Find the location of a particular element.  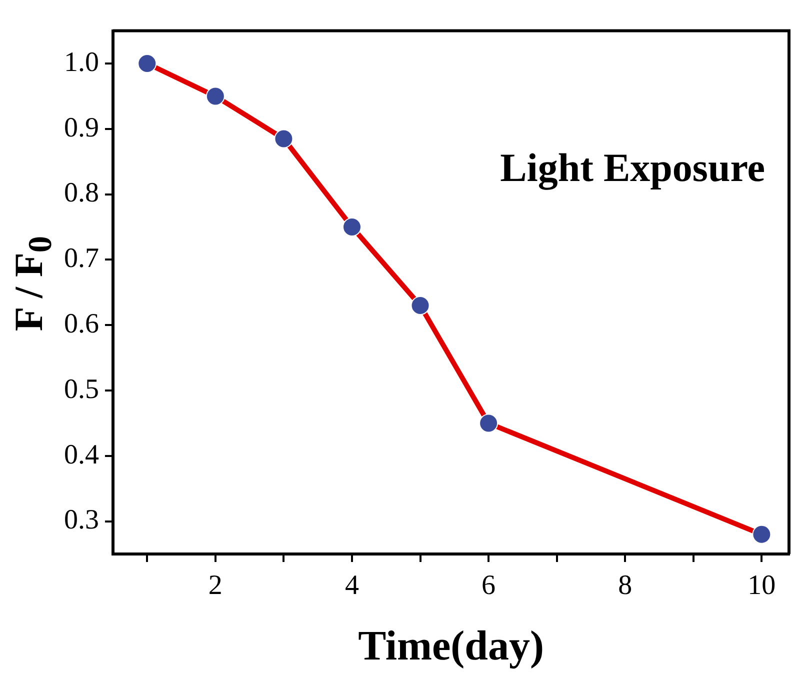

annotation: Light Exposure is located at coordinates (632, 167).